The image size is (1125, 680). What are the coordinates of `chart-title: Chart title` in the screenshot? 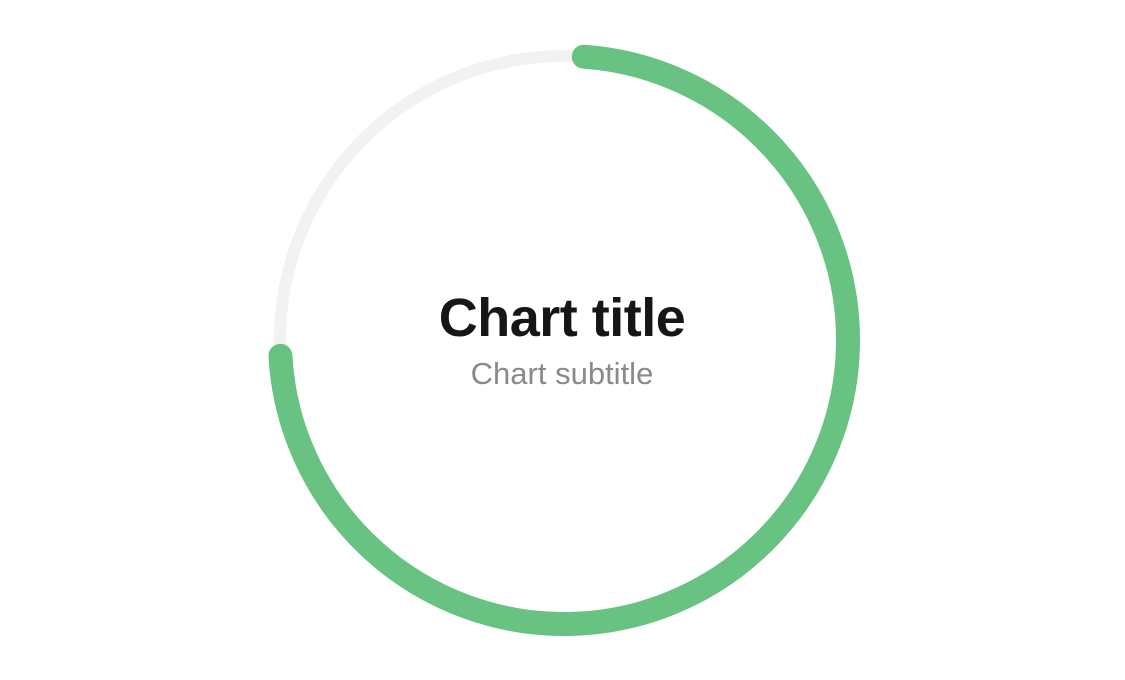 It's located at (562, 318).